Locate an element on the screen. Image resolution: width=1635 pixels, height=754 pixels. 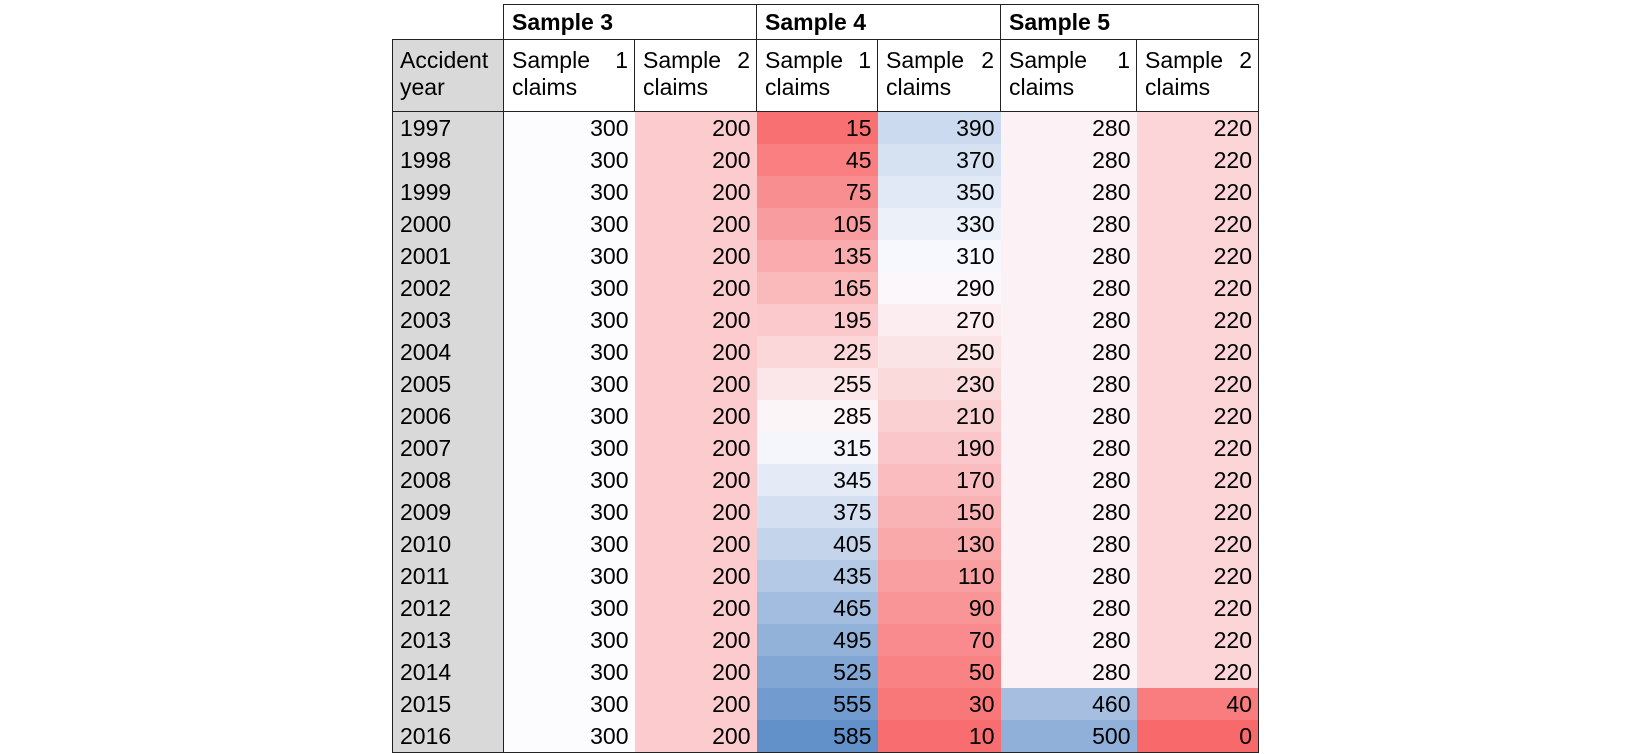
claims-value-cell: 370 is located at coordinates (939, 160).